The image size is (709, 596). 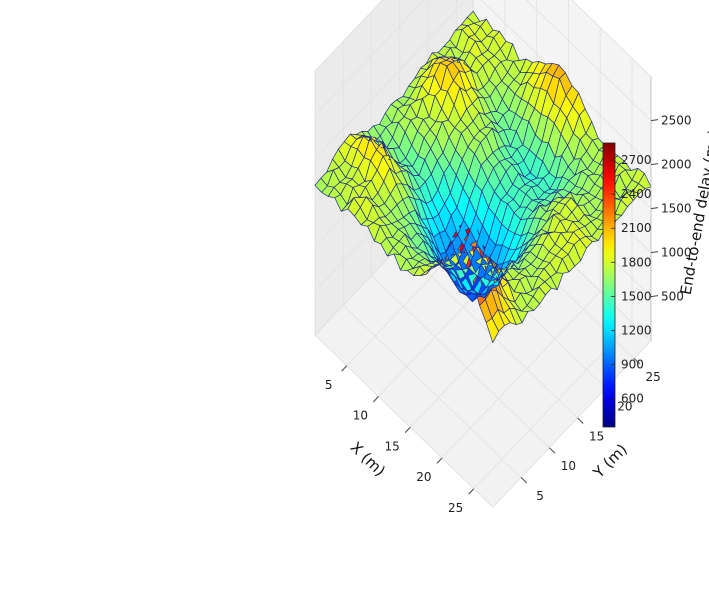 I want to click on colorbar-tick-label: 900, so click(x=632, y=365).